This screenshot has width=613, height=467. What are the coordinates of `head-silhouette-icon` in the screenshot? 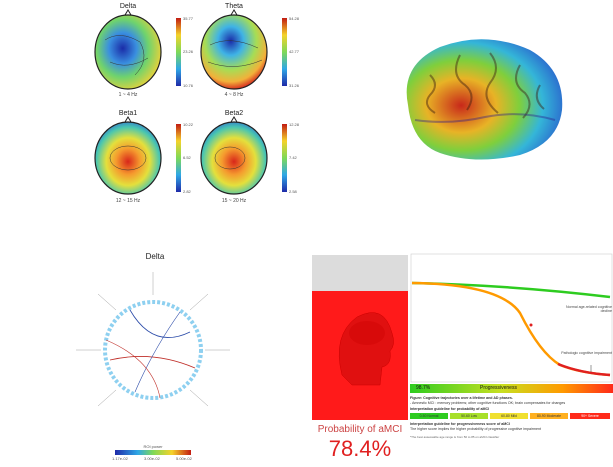 It's located at (366, 349).